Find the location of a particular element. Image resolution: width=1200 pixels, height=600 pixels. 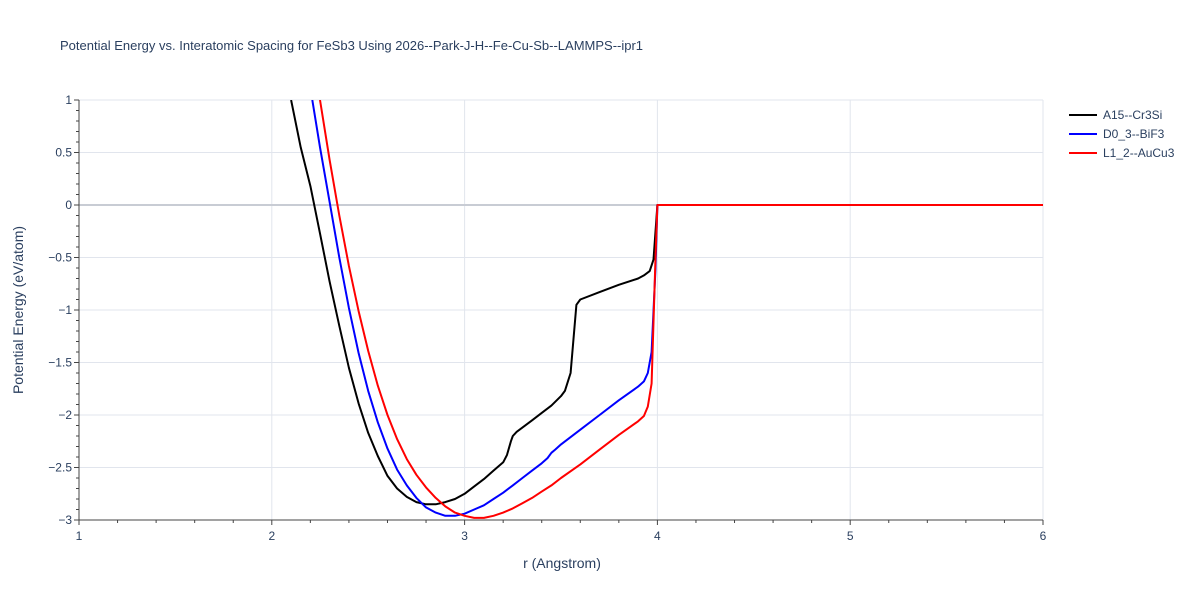

x-tick-label: 4 is located at coordinates (657, 536).